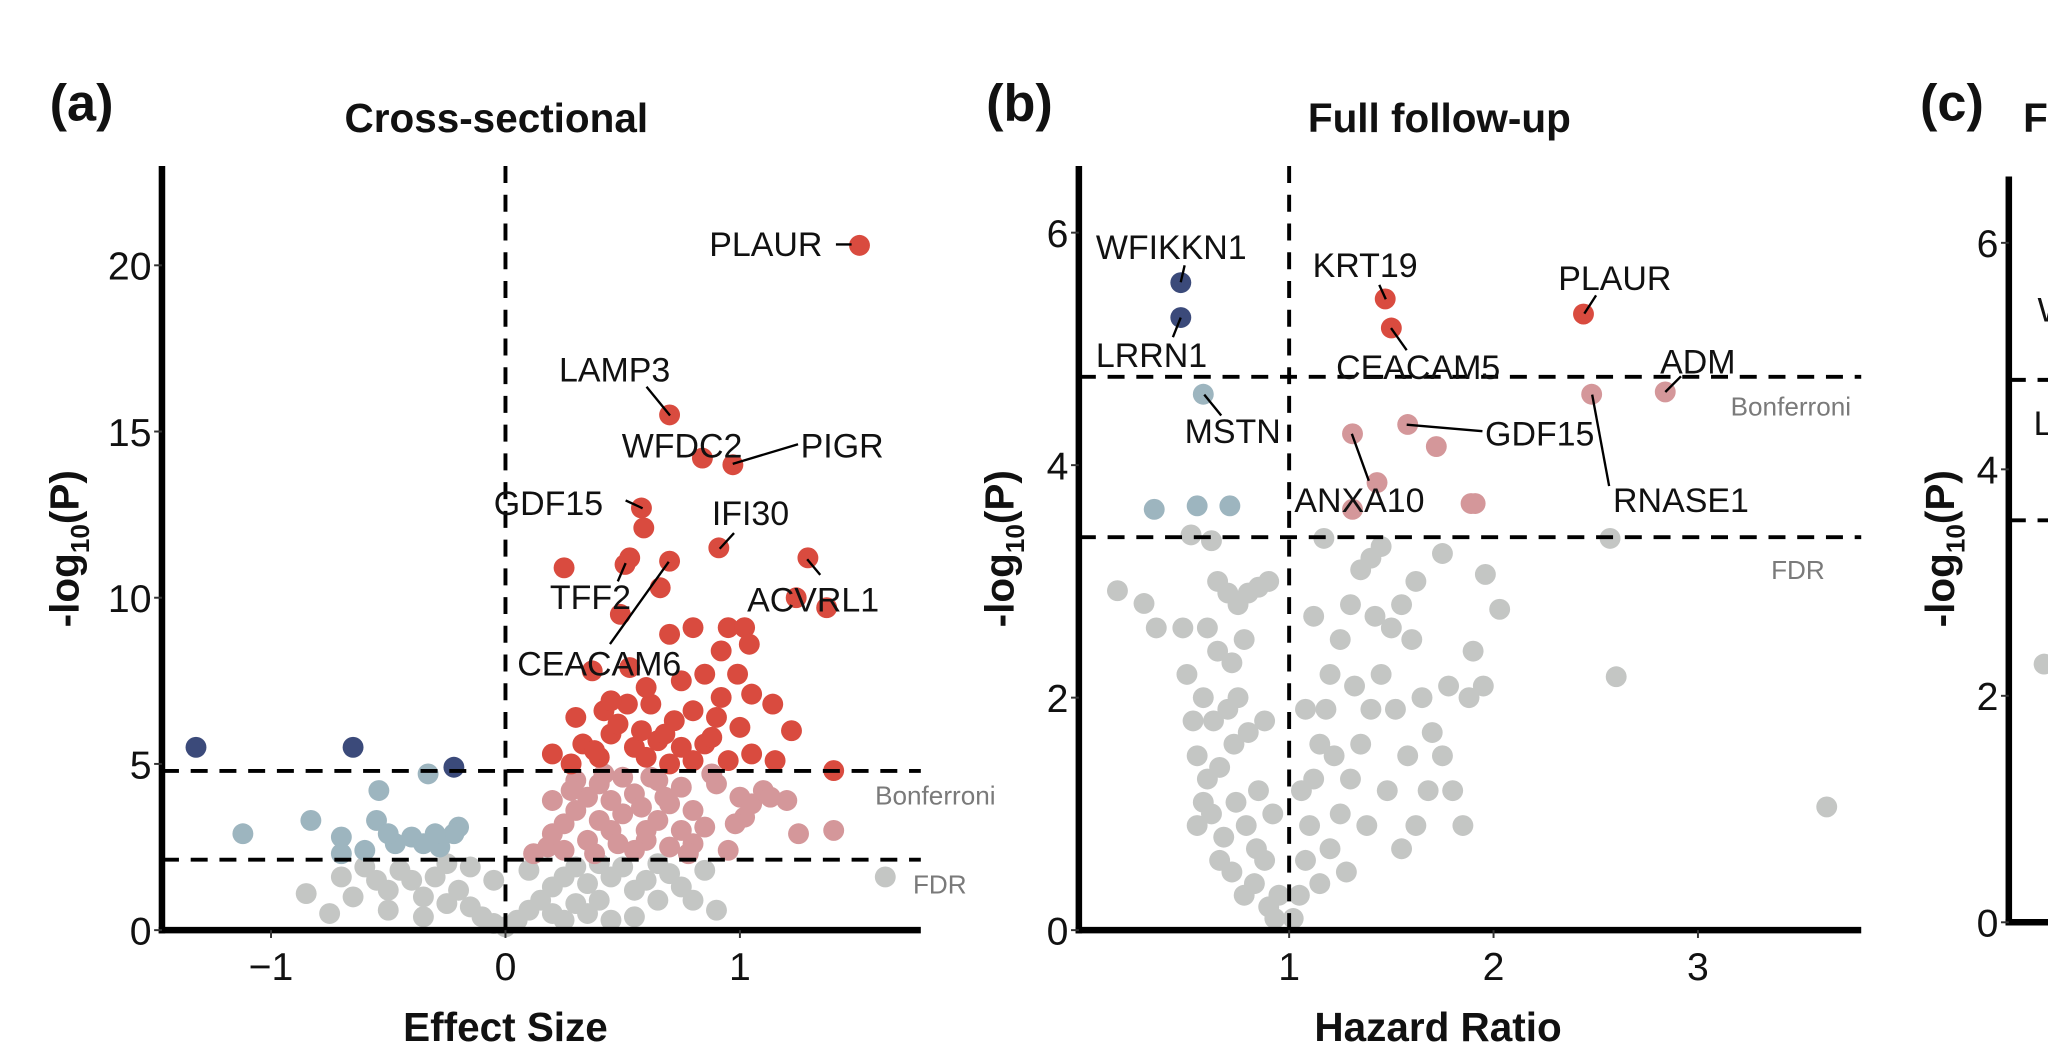 The image size is (2048, 1057). I want to click on gene-label-anxa10: ANXA10, so click(1359, 501).